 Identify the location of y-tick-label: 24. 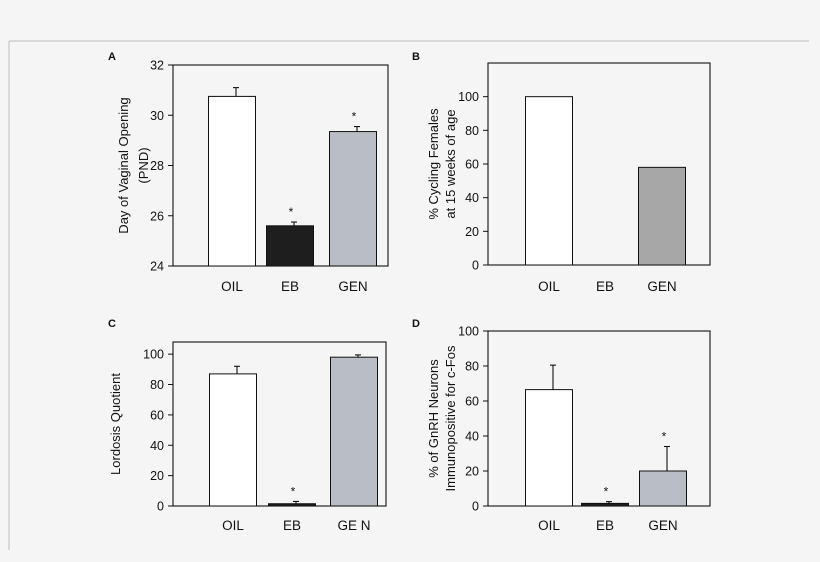
(157, 267).